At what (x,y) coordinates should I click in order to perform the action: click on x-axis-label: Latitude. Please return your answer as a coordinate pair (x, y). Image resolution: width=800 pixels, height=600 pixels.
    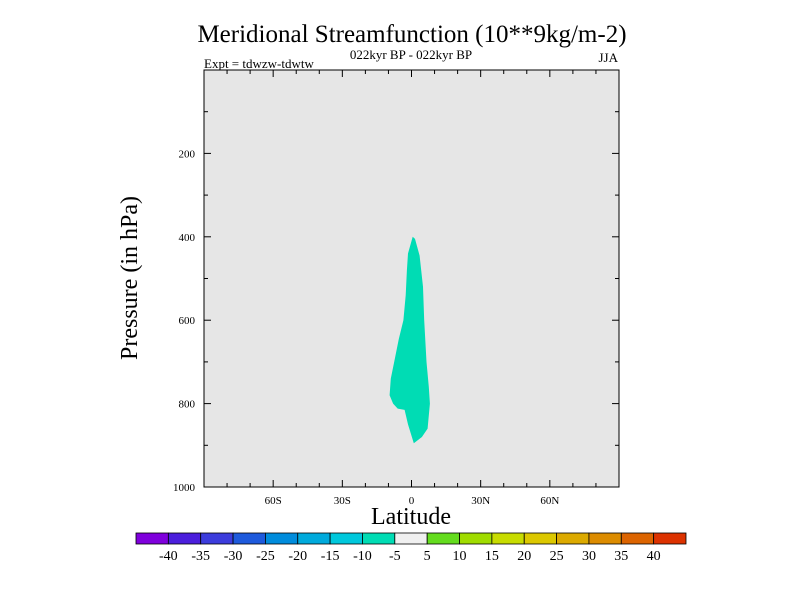
    Looking at the image, I should click on (411, 517).